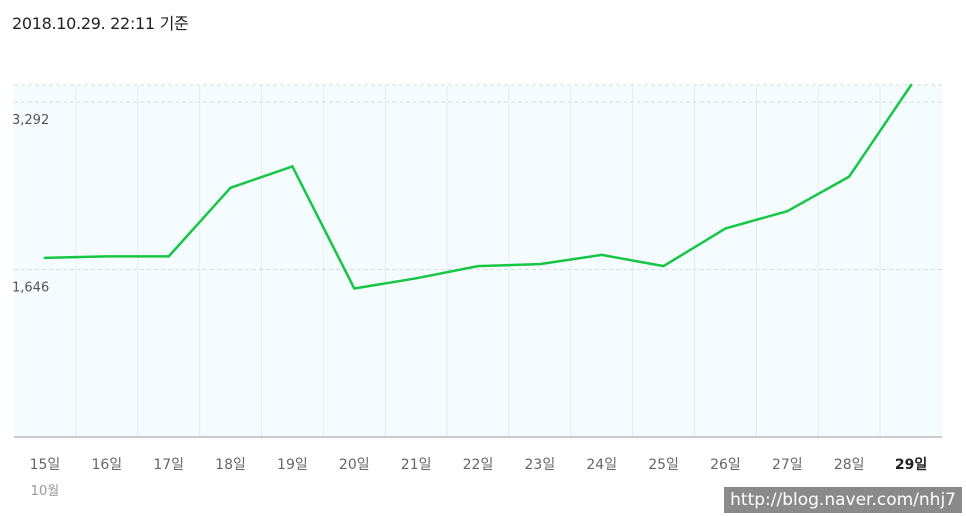 The width and height of the screenshot is (966, 516). I want to click on x-tick-label: 20일, so click(354, 465).